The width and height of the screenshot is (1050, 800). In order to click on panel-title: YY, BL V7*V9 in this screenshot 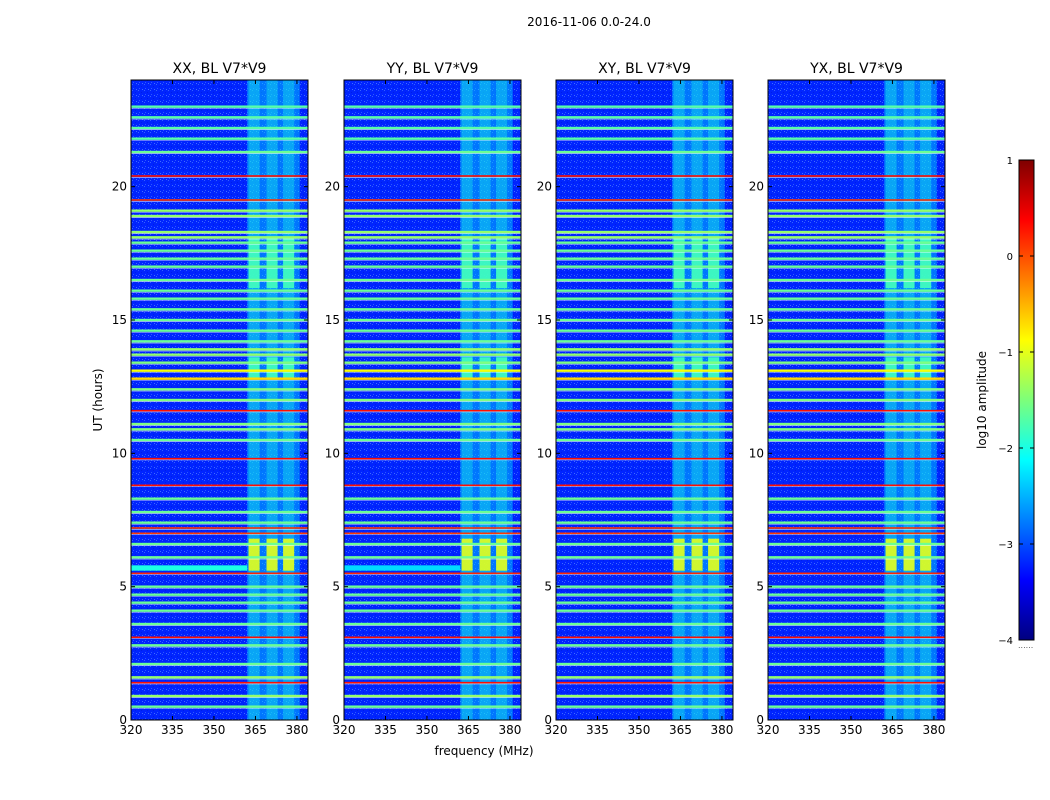, I will do `click(432, 69)`.